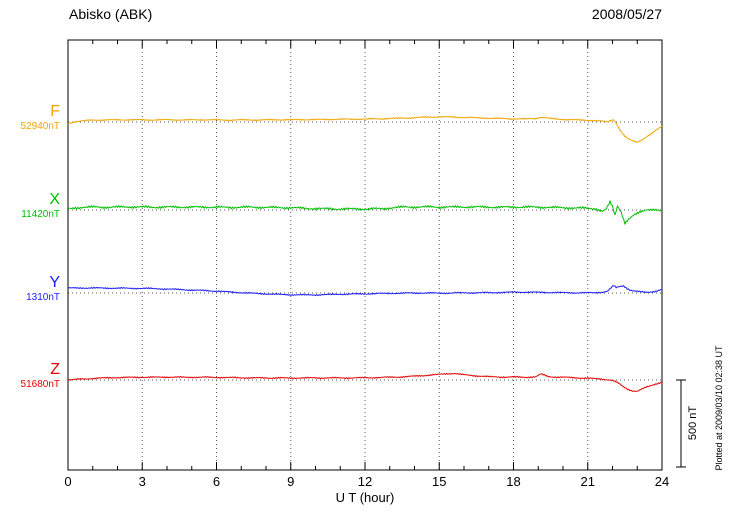 This screenshot has height=520, width=730. I want to click on plotted-timestamp-note: Plotted at 2009/03/10 02:38 UT, so click(719, 408).